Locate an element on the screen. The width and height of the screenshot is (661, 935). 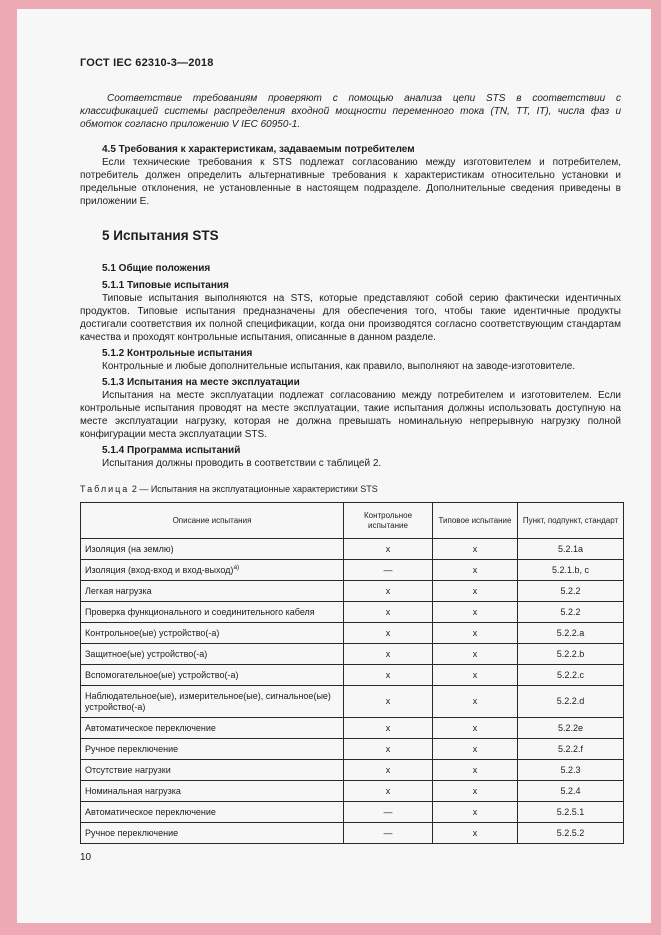
heading-5-1-2: 5.1.2 Контрольные испытания is located at coordinates (177, 353).